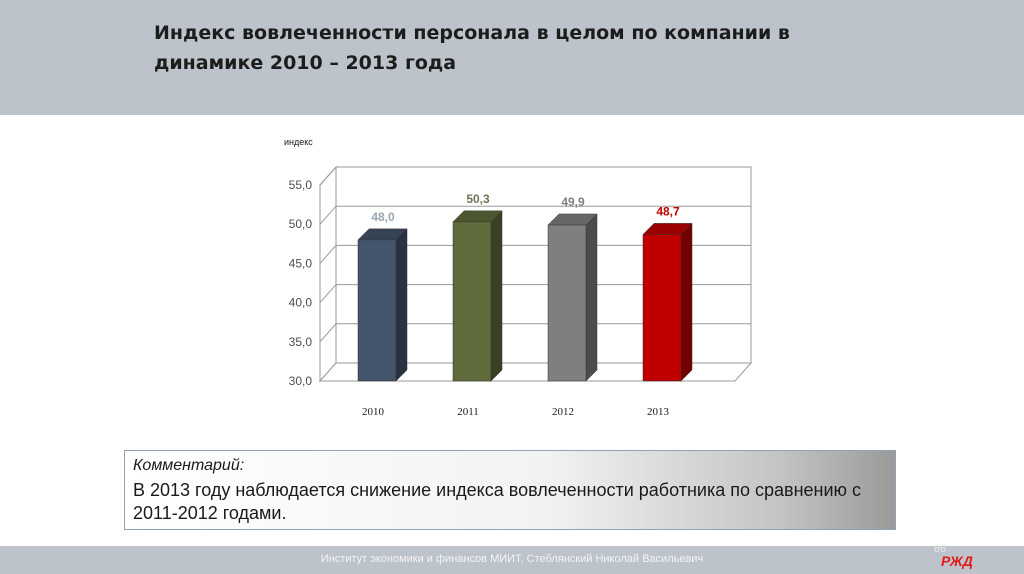 The image size is (1024, 574). Describe the element at coordinates (301, 303) in the screenshot. I see `y-tick-label: 40,0` at that location.